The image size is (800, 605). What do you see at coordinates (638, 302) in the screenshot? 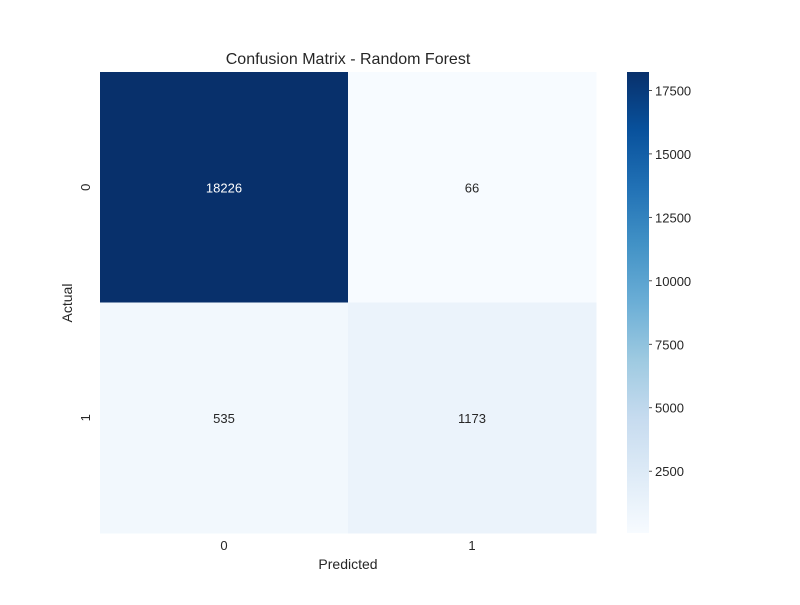
I see `colorbar` at bounding box center [638, 302].